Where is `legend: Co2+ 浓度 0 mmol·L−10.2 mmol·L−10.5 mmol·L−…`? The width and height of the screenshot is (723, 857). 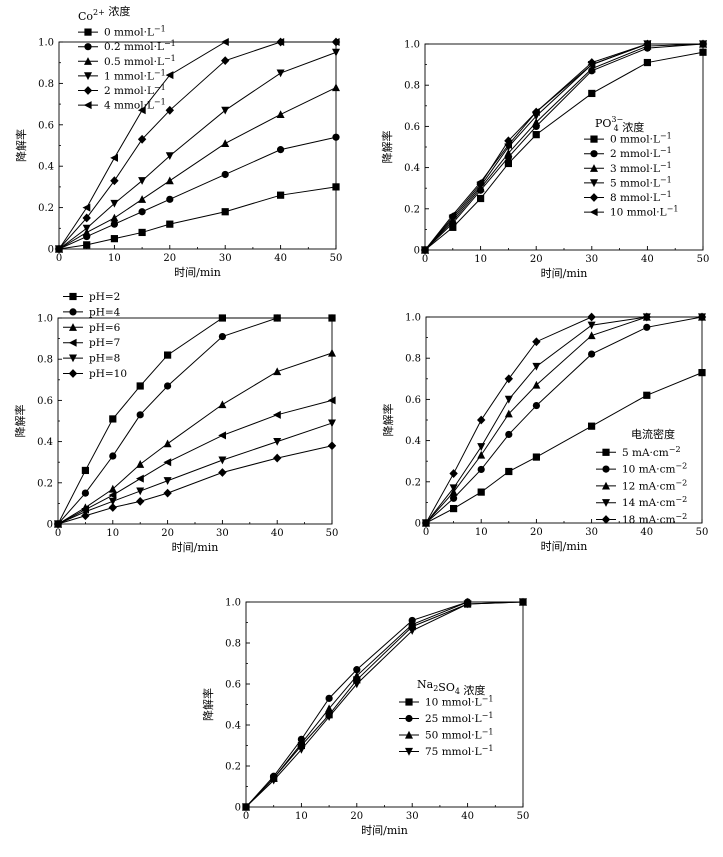
legend: Co2+ 浓度 0 mmol·L−10.2 mmol·L−10.5 mmol·L−… is located at coordinates (127, 58).